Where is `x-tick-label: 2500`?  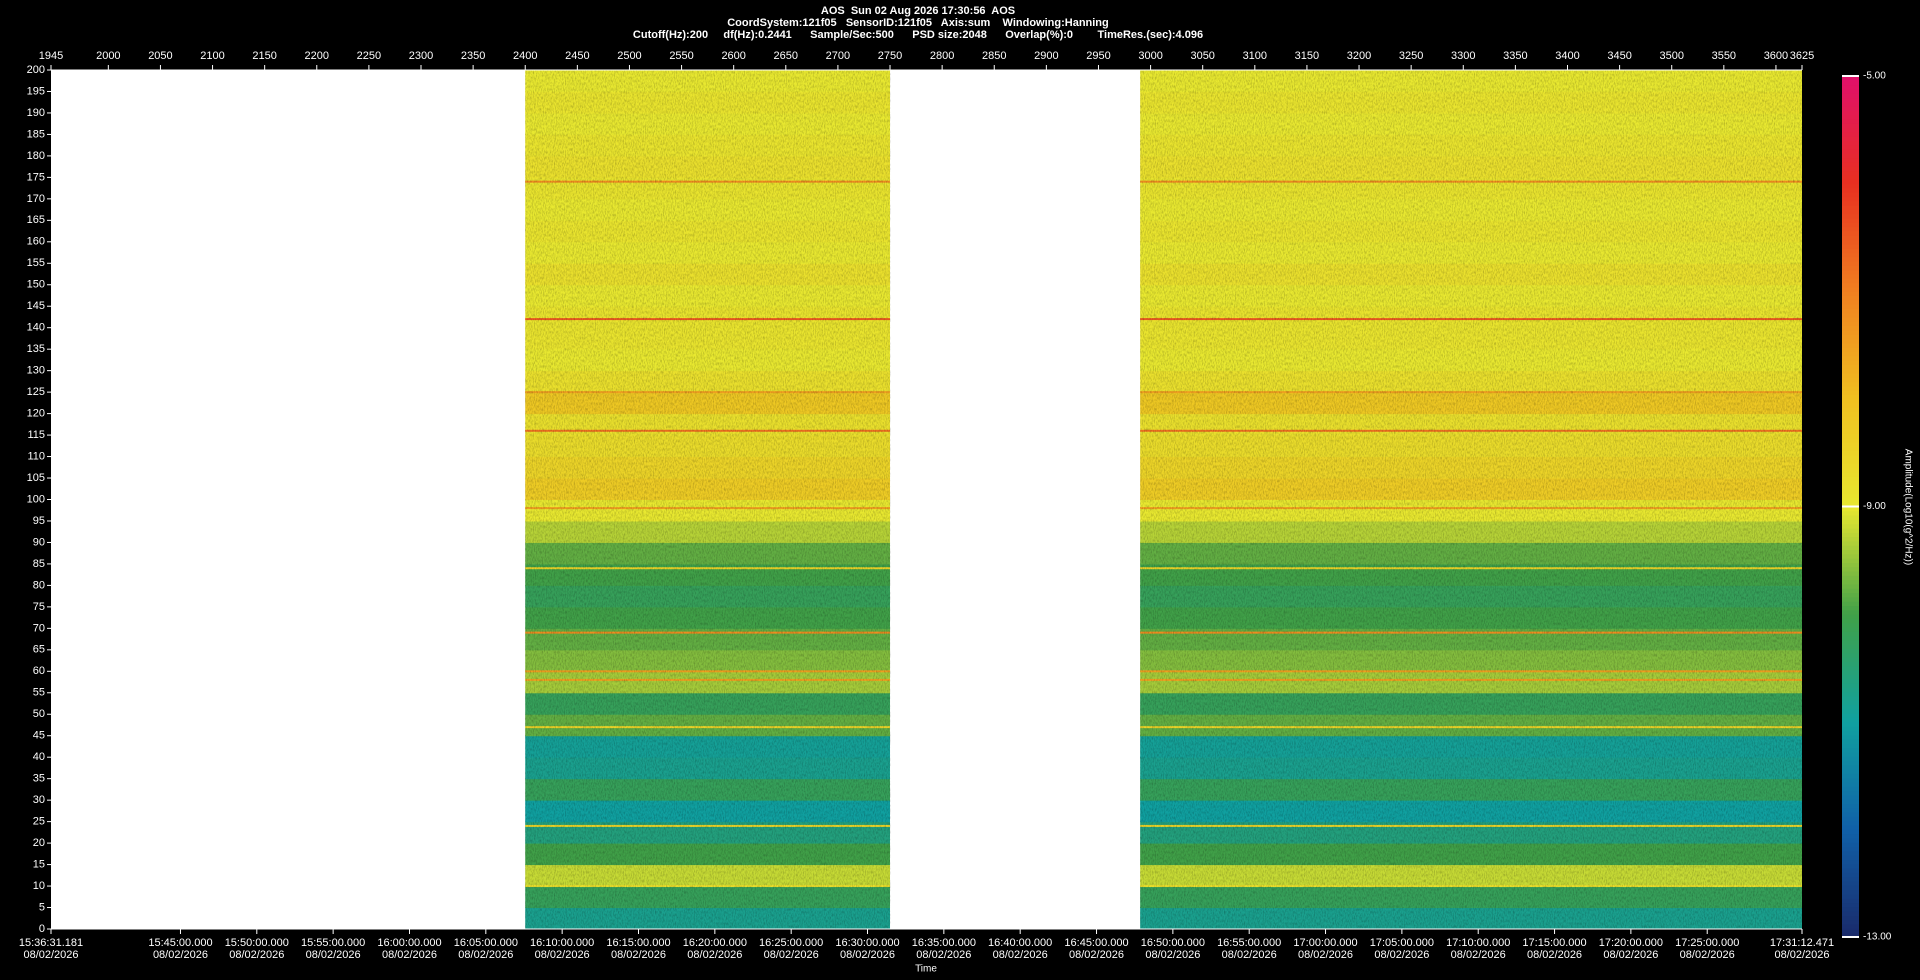
x-tick-label: 2500 is located at coordinates (629, 56).